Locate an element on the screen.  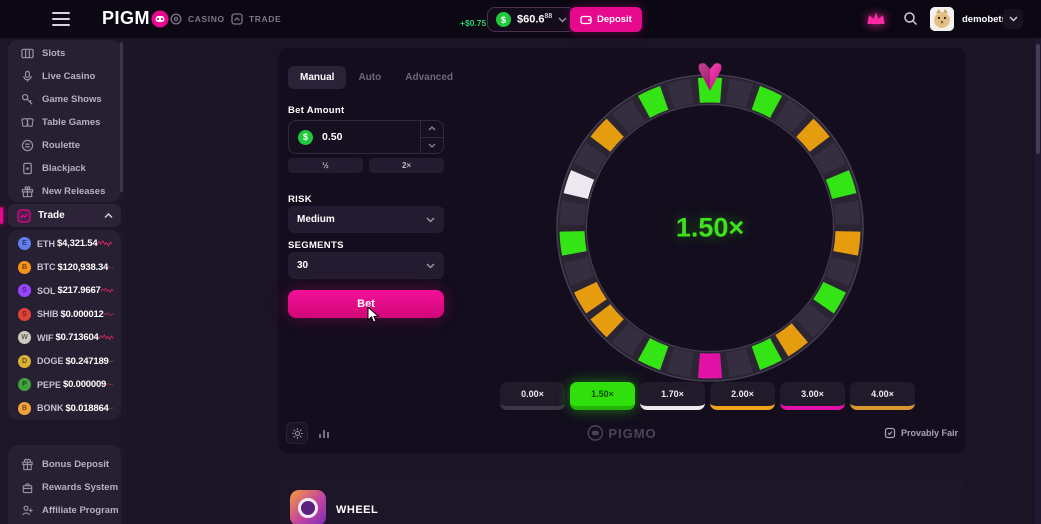
sidebar-item-affiliate-program: Affiliate Program is located at coordinates (64, 510).